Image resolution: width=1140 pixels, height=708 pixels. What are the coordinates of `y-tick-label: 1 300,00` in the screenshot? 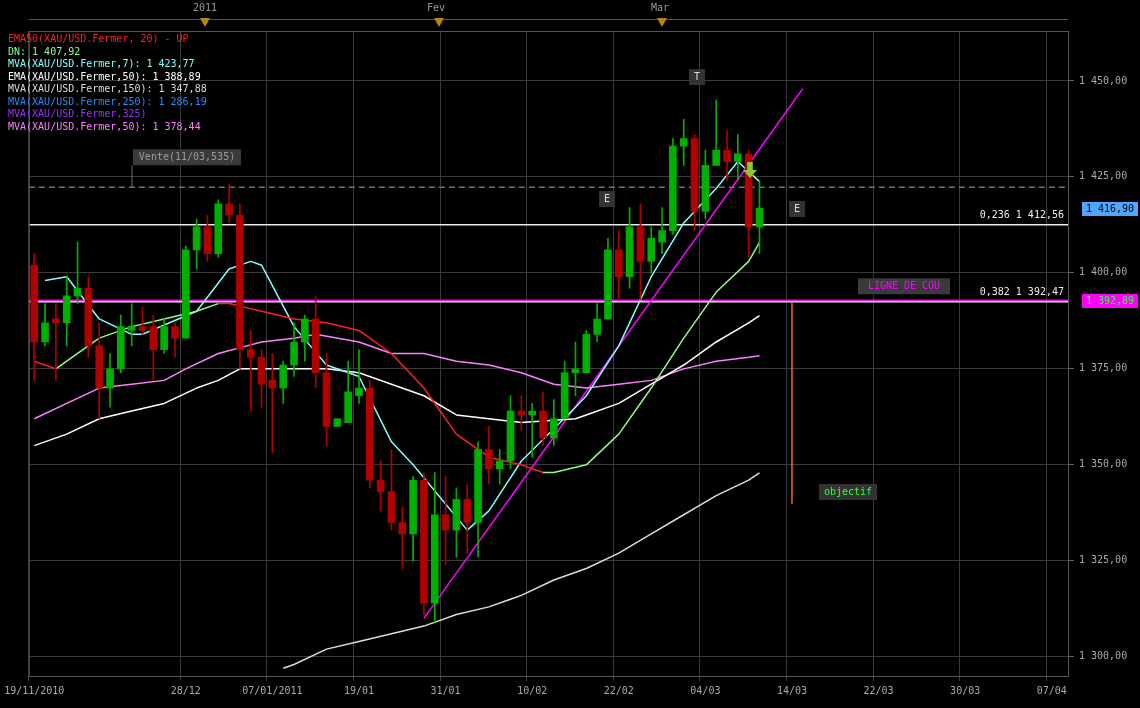 It's located at (1103, 656).